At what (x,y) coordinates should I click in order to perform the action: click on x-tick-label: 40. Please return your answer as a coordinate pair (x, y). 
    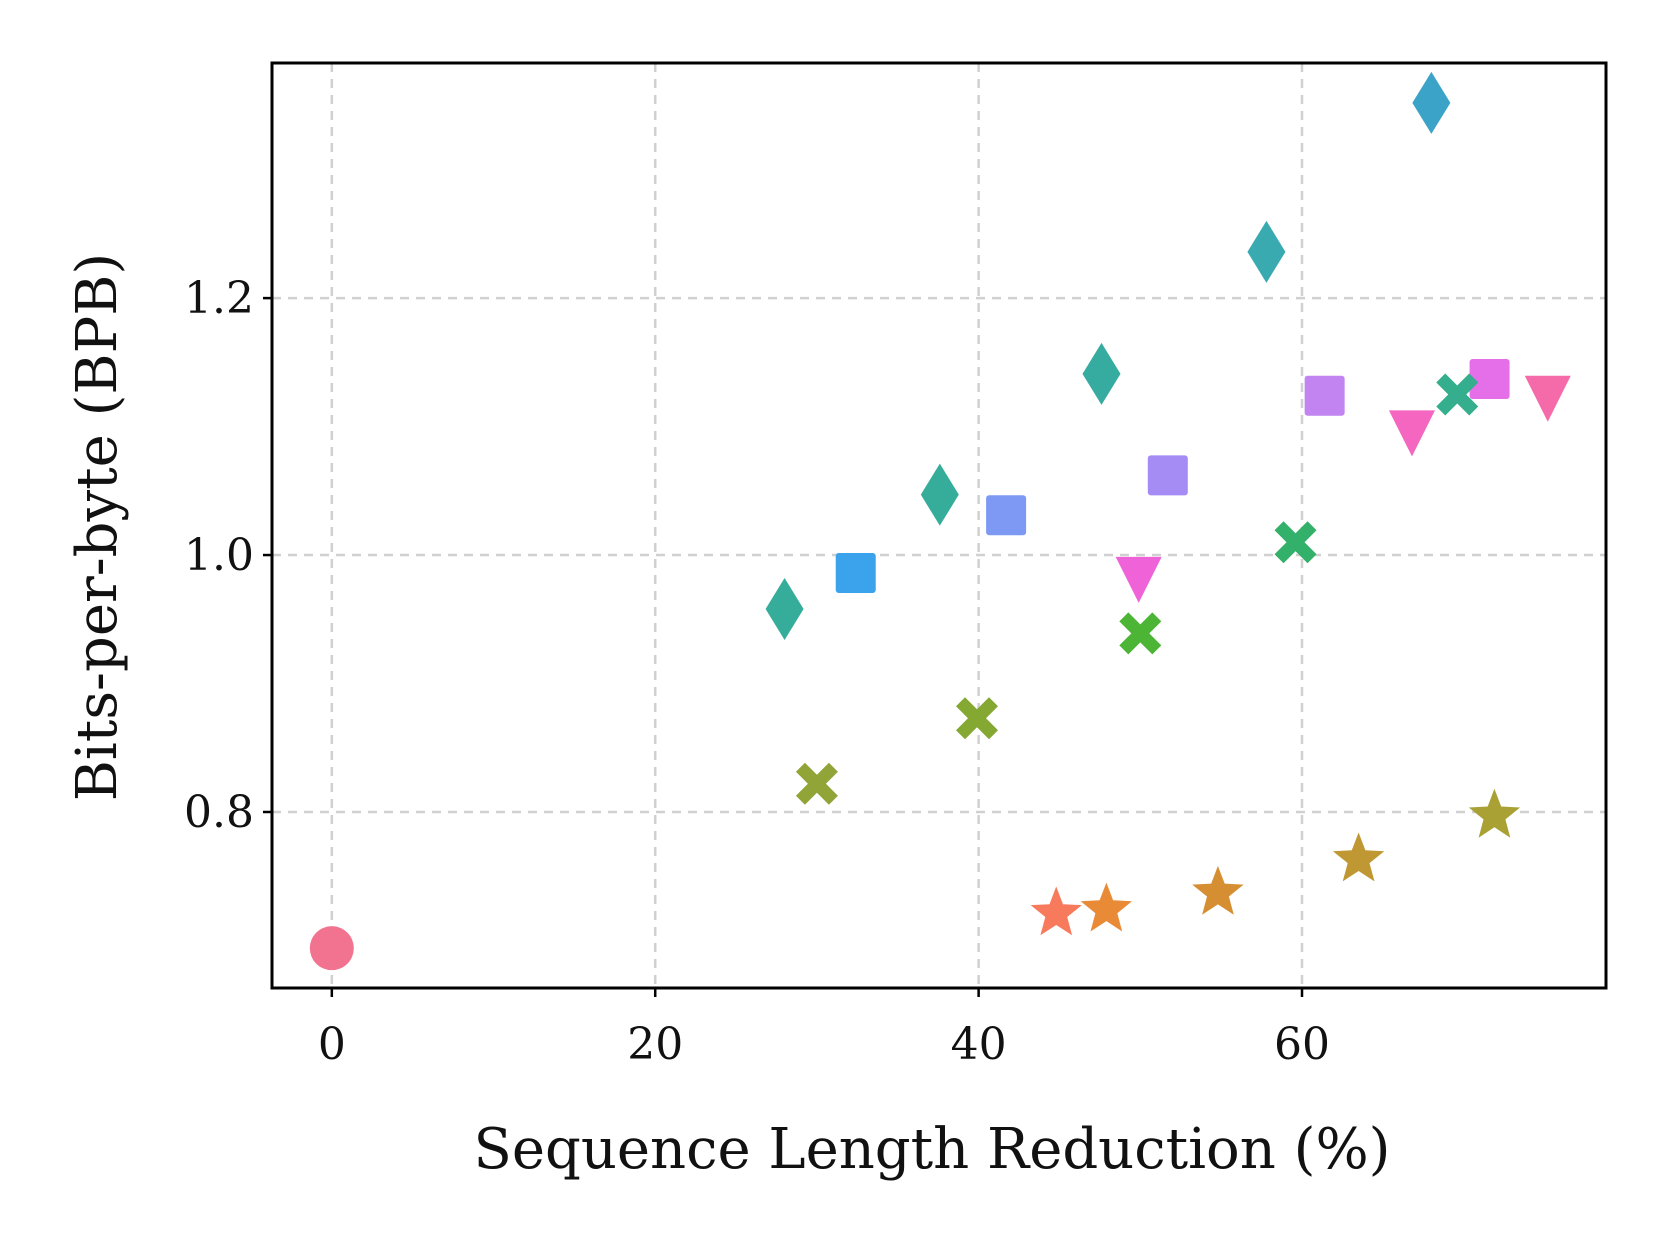
    Looking at the image, I should click on (979, 1044).